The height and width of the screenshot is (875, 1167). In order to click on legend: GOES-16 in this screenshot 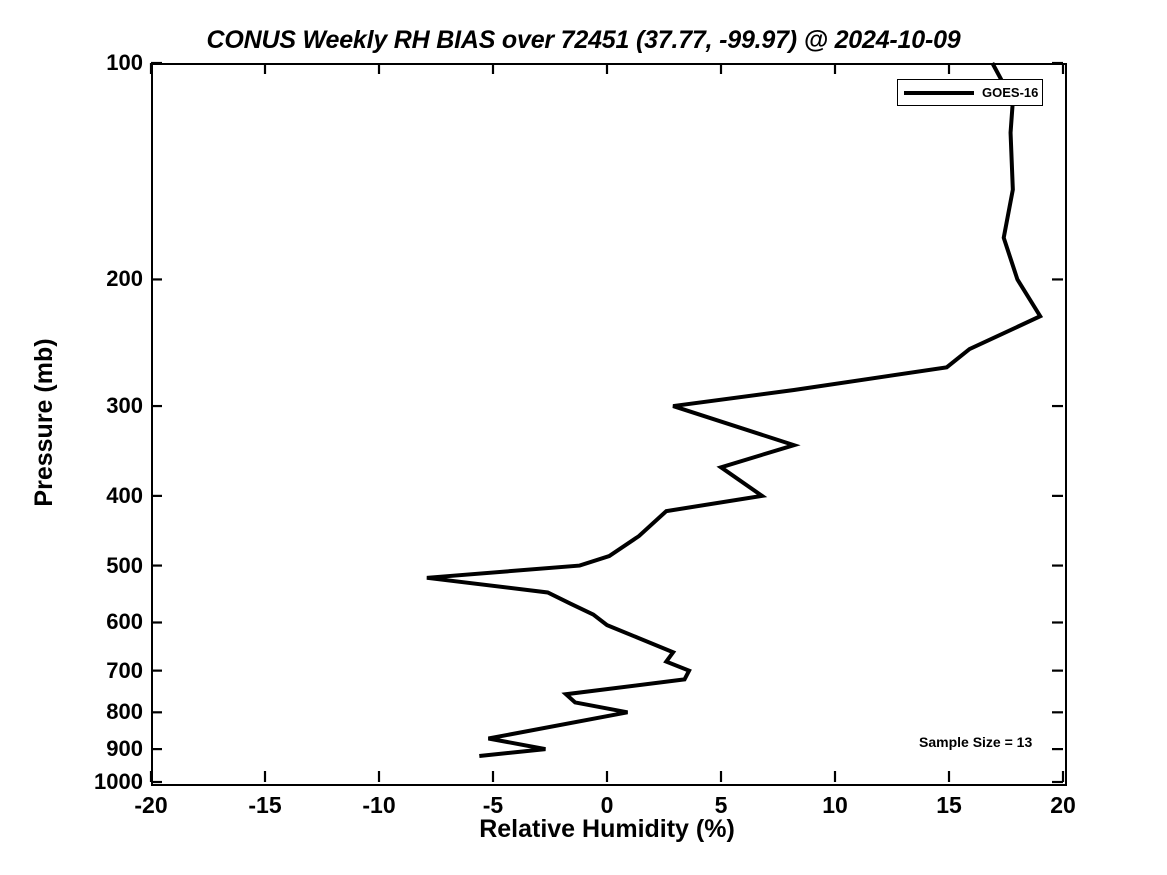, I will do `click(970, 92)`.